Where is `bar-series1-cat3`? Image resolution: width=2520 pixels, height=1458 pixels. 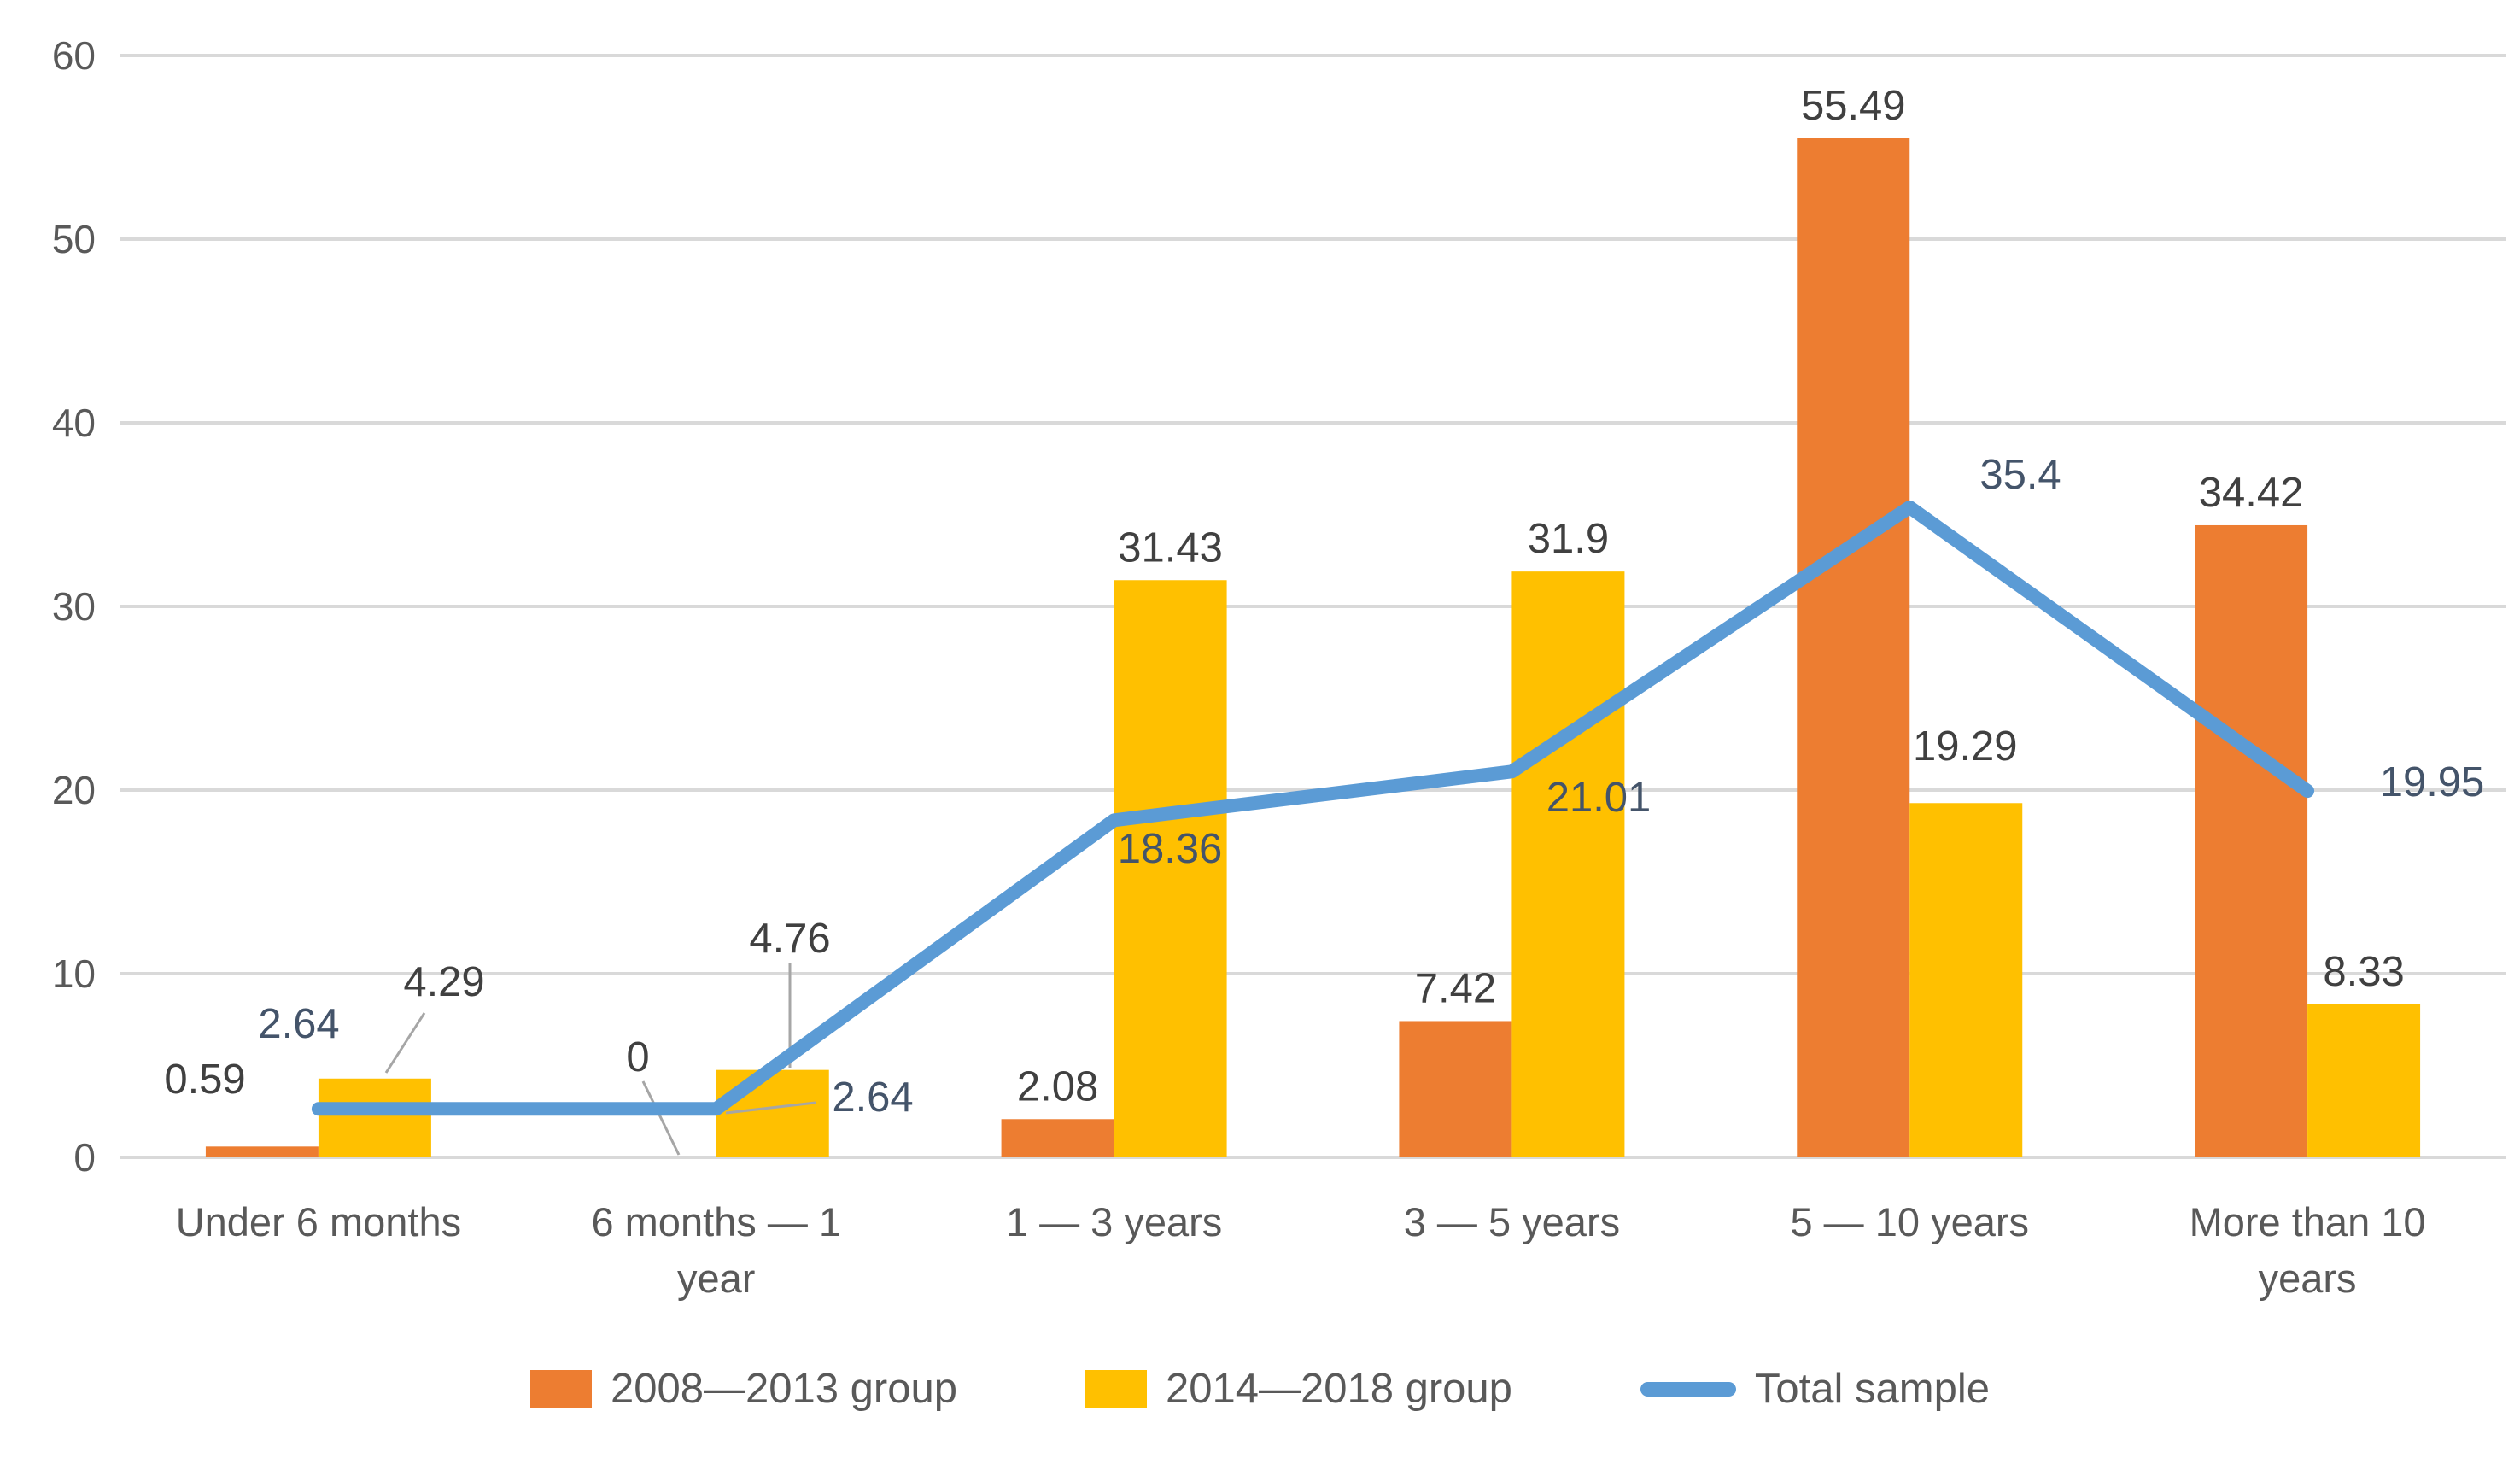 bar-series1-cat3 is located at coordinates (1568, 864).